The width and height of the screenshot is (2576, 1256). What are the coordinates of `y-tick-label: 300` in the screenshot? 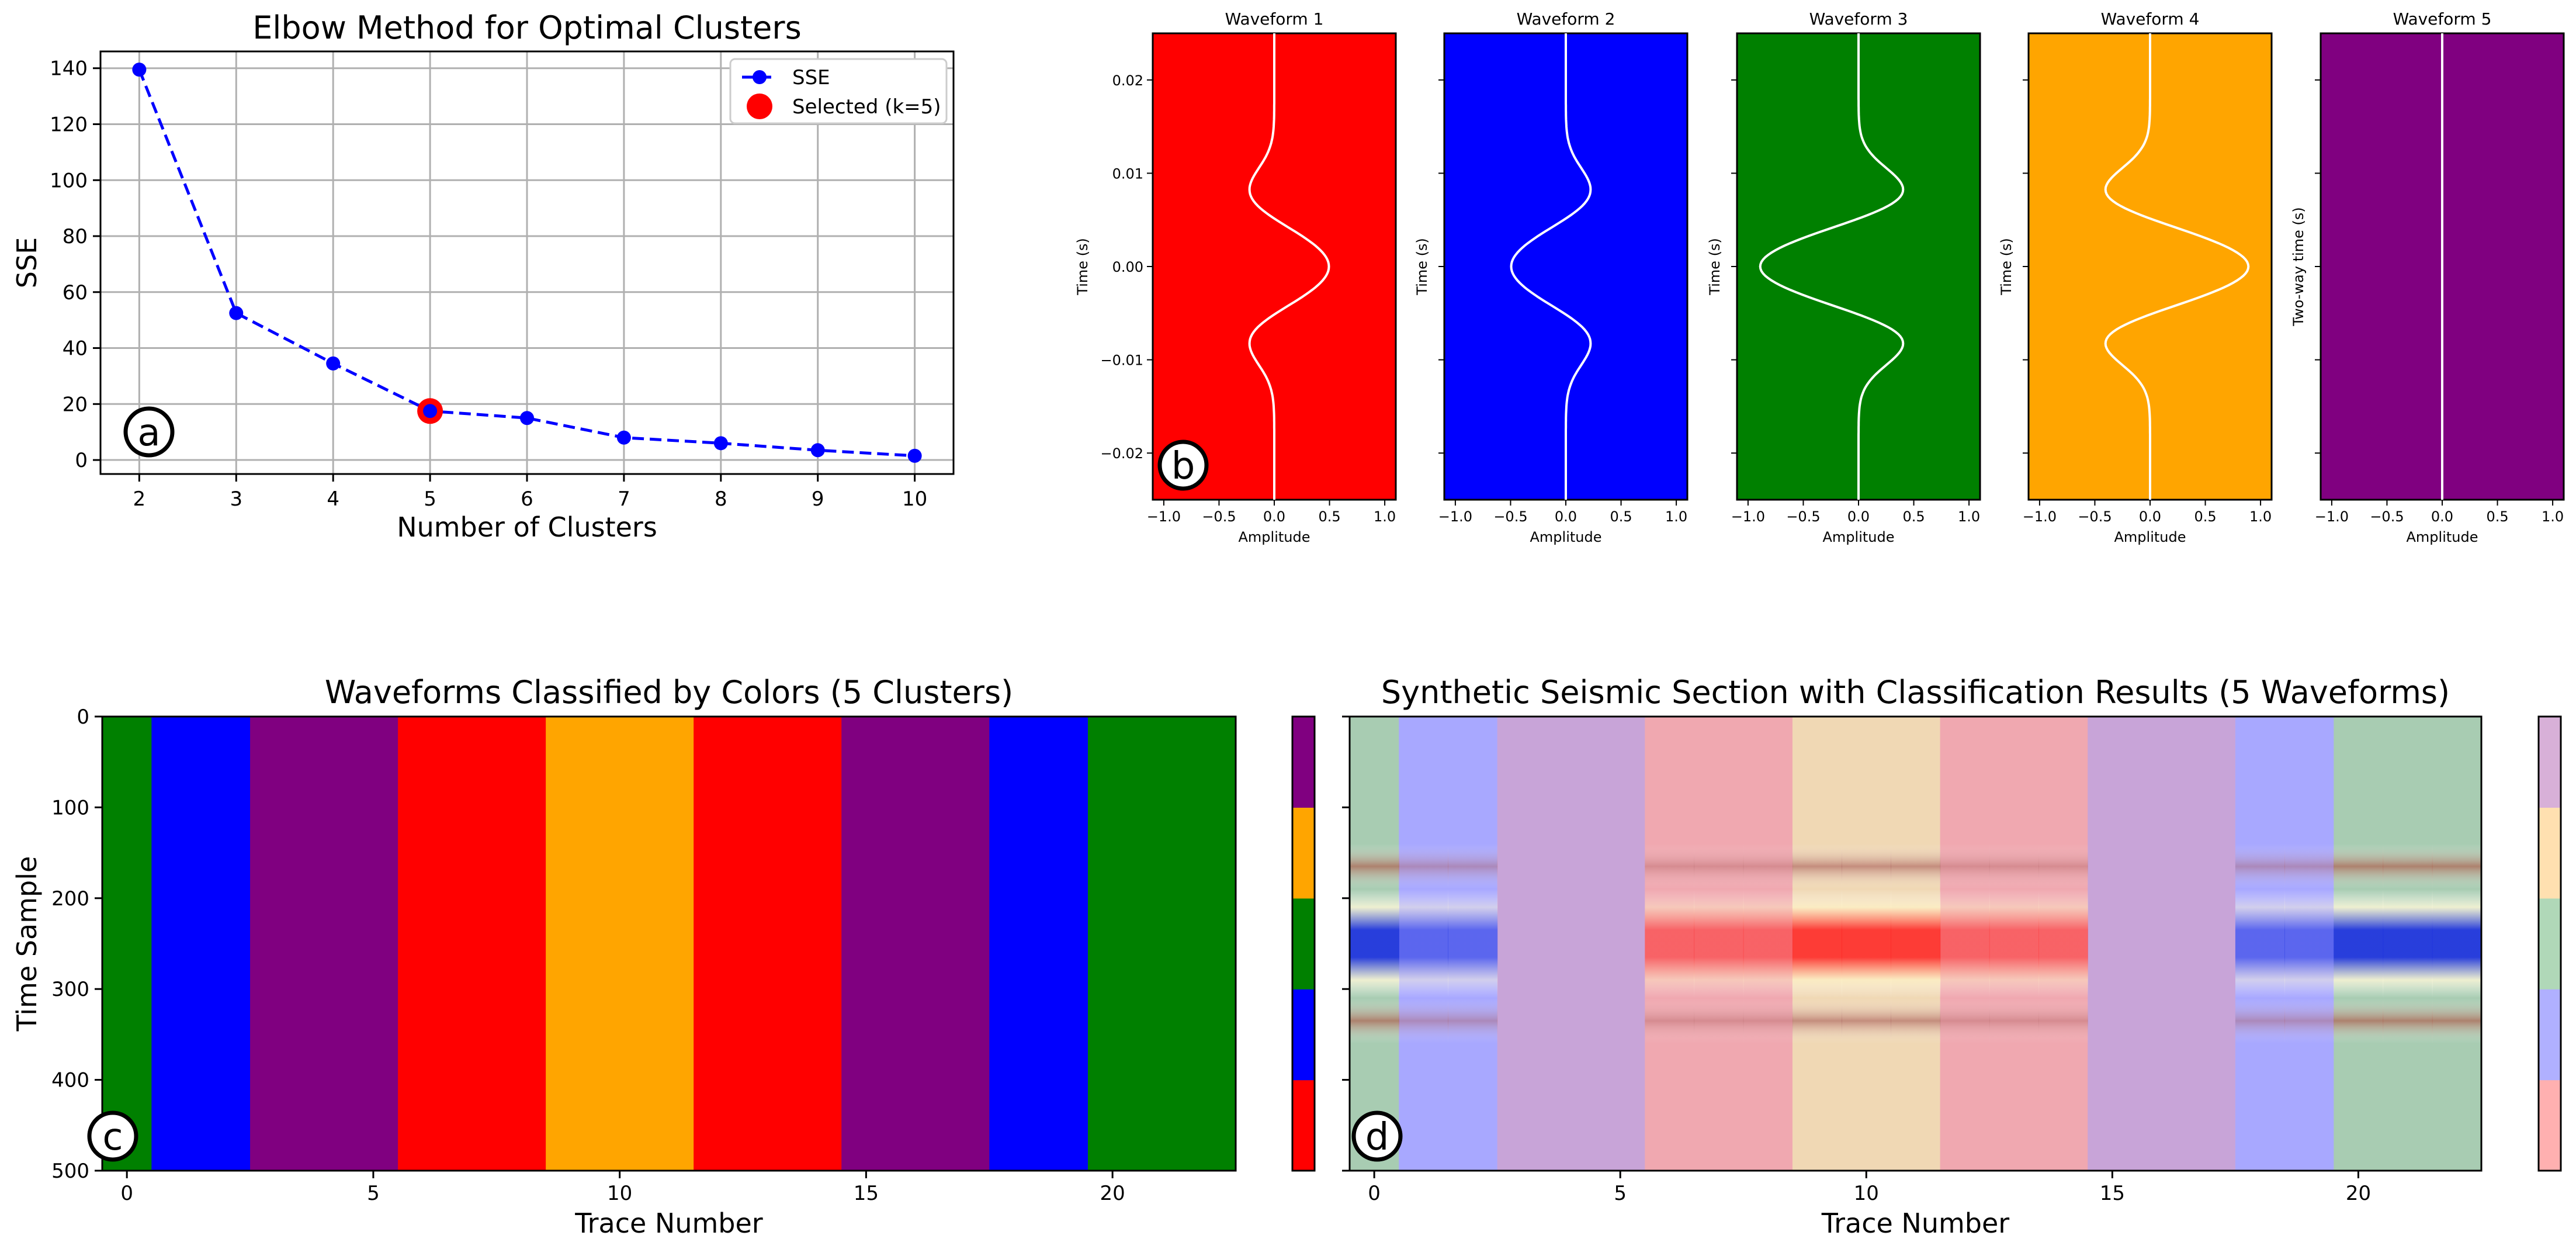 It's located at (70, 989).